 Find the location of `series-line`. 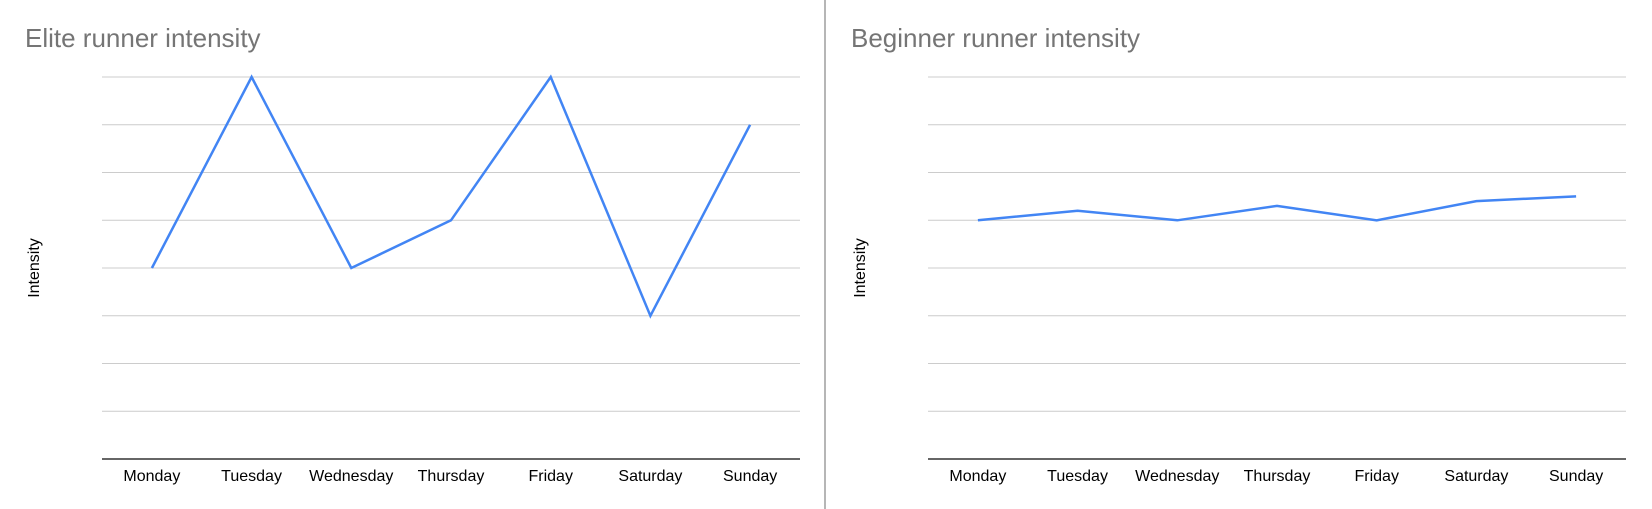

series-line is located at coordinates (1277, 208).